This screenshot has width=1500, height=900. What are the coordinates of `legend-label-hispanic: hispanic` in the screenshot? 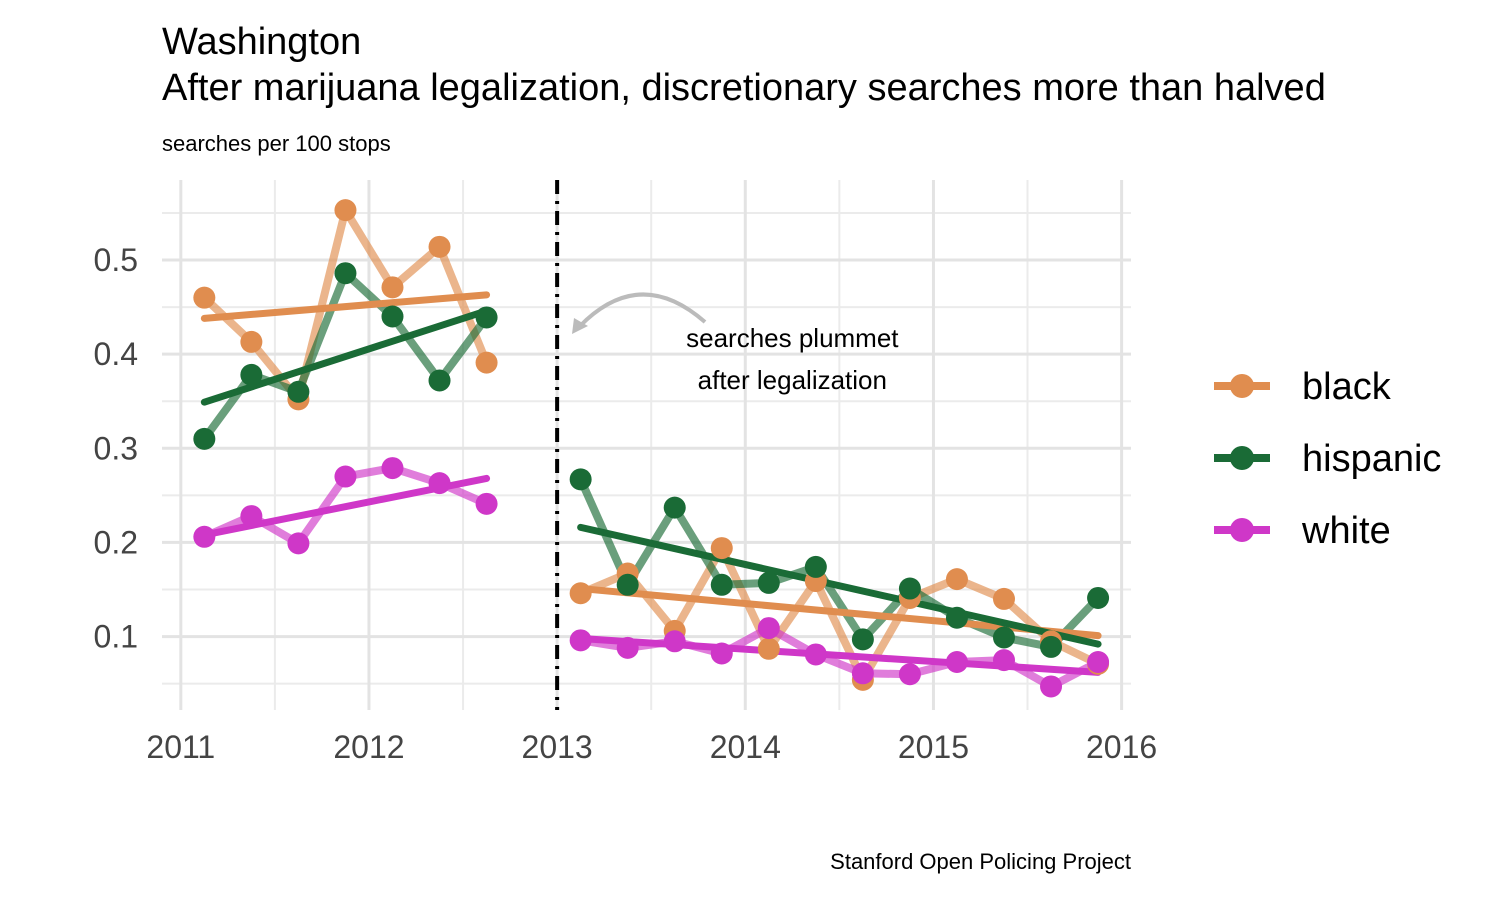 It's located at (1371, 459).